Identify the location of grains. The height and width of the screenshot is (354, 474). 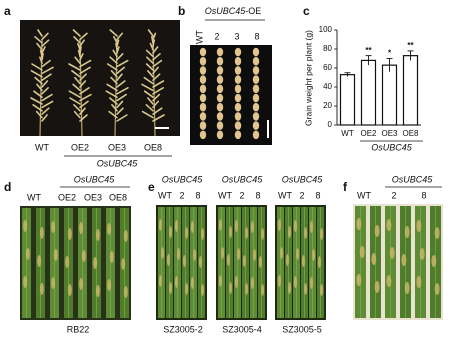
(229, 93).